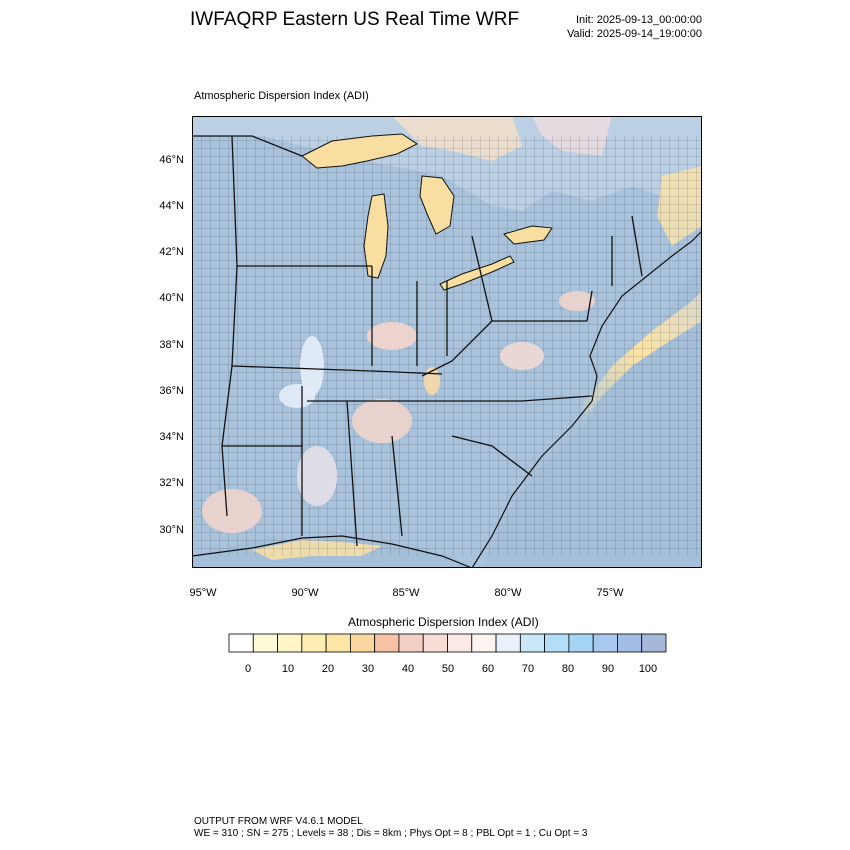  Describe the element at coordinates (376, 236) in the screenshot. I see `lake-michigan` at that location.